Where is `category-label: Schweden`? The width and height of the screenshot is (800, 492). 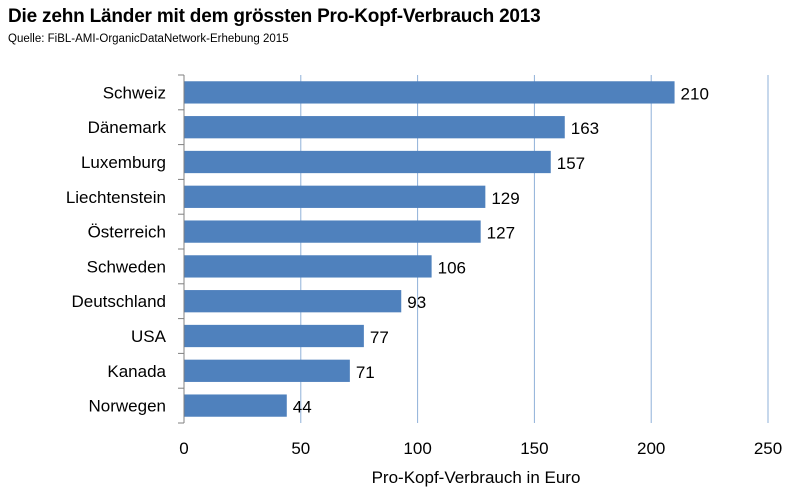
category-label: Schweden is located at coordinates (126, 266).